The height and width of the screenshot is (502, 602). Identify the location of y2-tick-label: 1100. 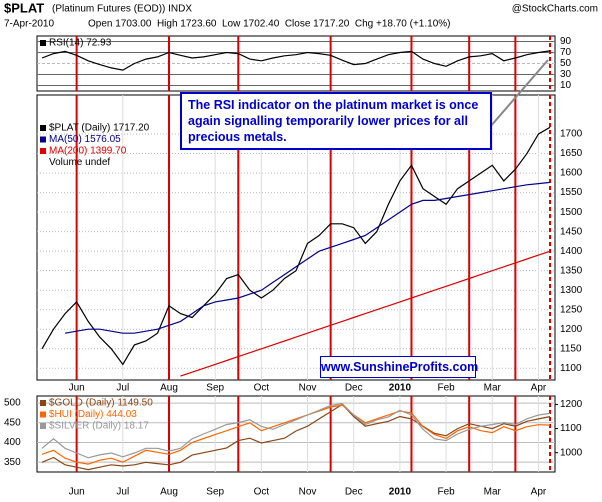
(571, 428).